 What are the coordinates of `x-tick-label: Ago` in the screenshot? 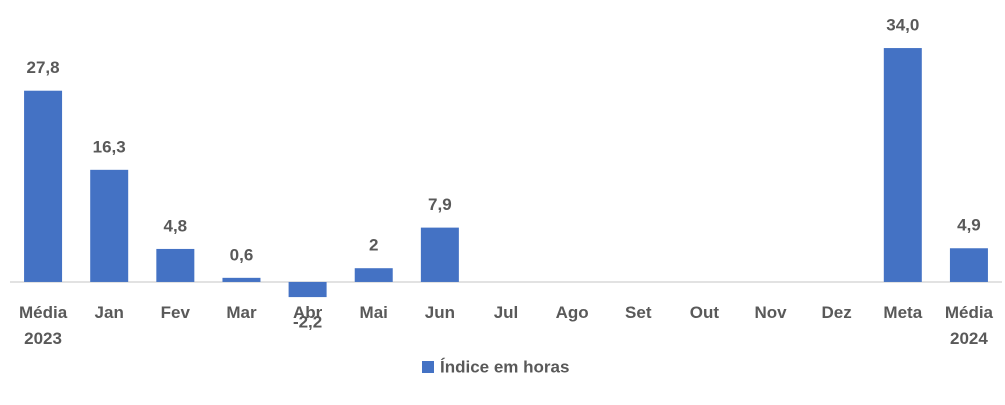 It's located at (572, 312).